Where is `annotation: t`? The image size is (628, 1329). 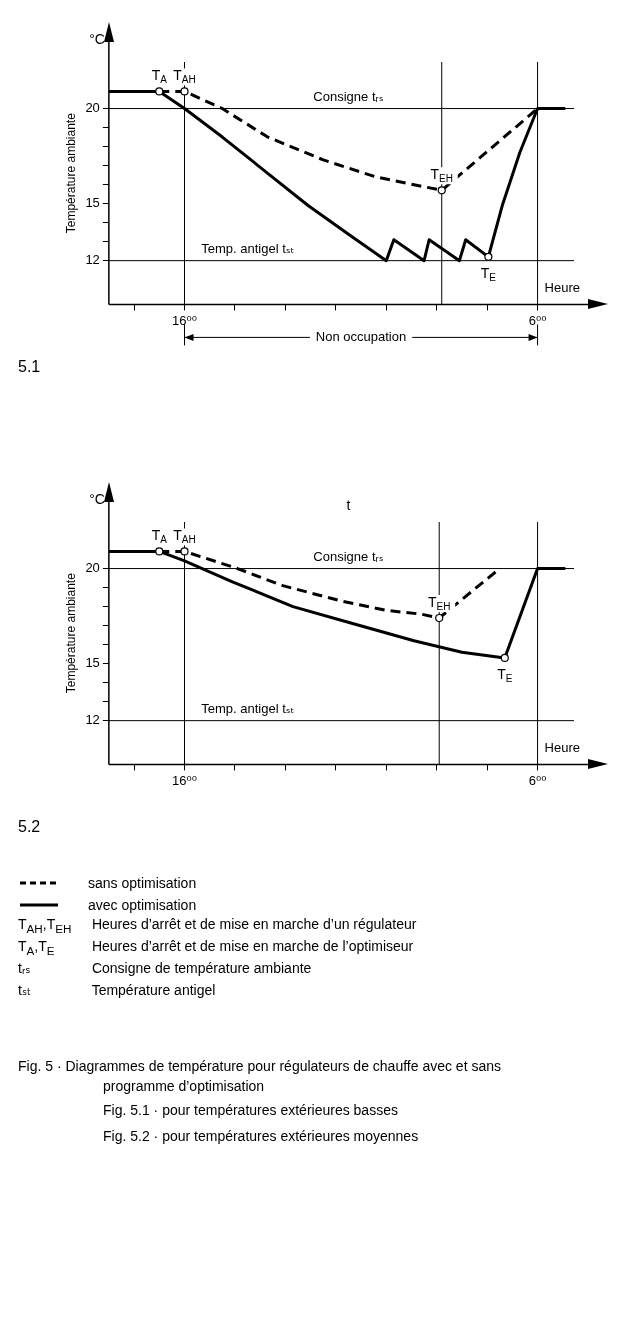 annotation: t is located at coordinates (348, 504).